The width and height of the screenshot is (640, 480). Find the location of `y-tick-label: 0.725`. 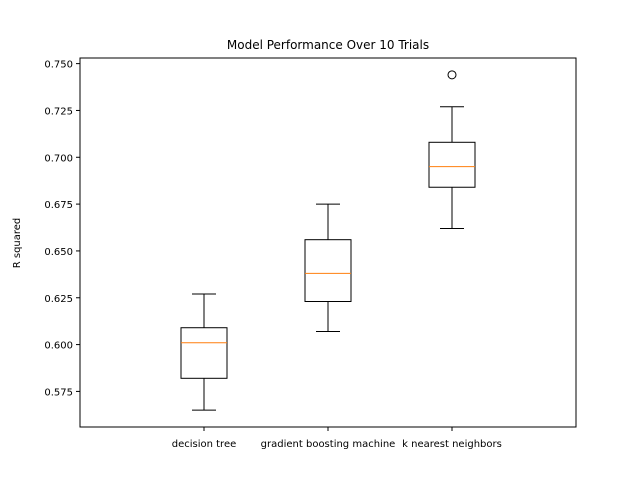

y-tick-label: 0.725 is located at coordinates (58, 111).